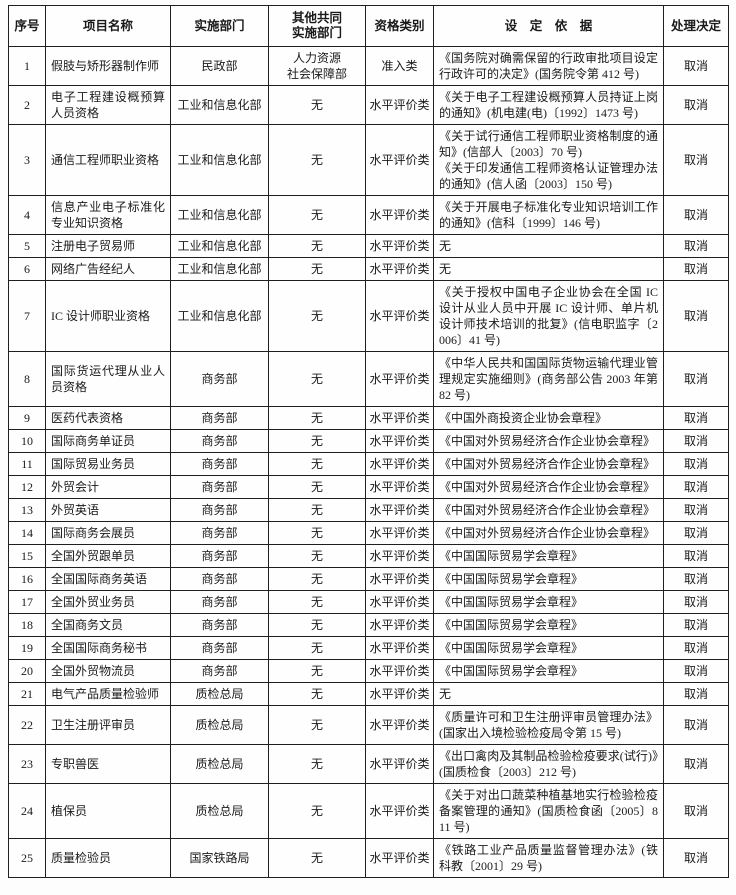  Describe the element at coordinates (27, 725) in the screenshot. I see `row-number-cell: 22` at that location.